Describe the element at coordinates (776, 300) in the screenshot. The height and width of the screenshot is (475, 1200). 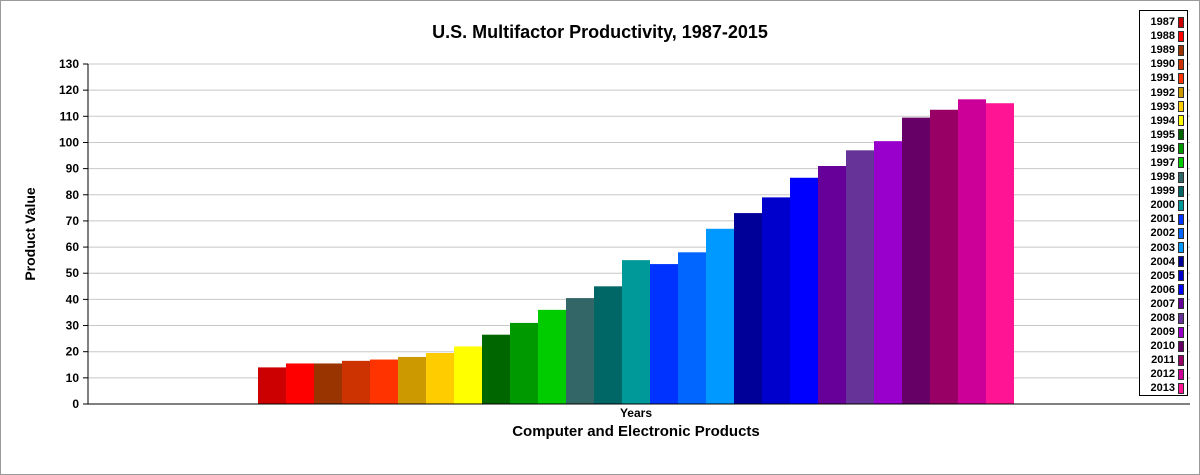
I see `bar-2005` at that location.